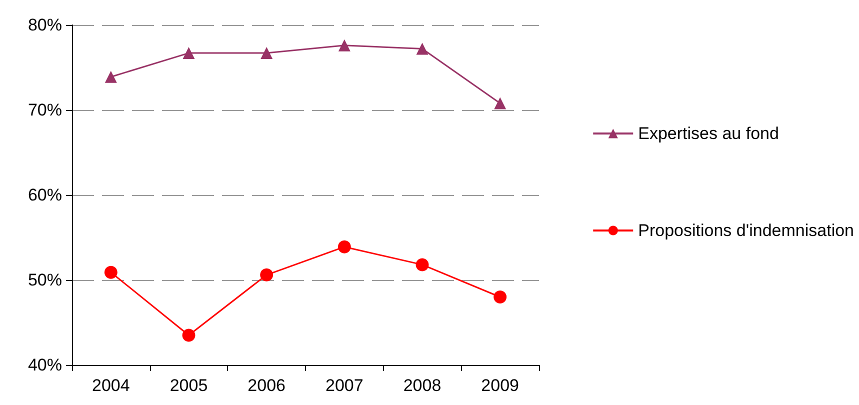  I want to click on x-tick-label: 2008, so click(422, 385).